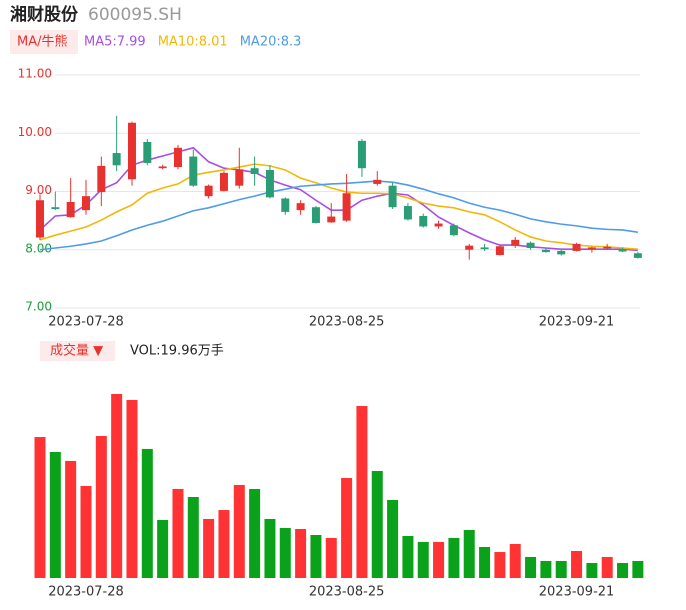  What do you see at coordinates (38, 307) in the screenshot?
I see `y-tick-label: 7.00` at bounding box center [38, 307].